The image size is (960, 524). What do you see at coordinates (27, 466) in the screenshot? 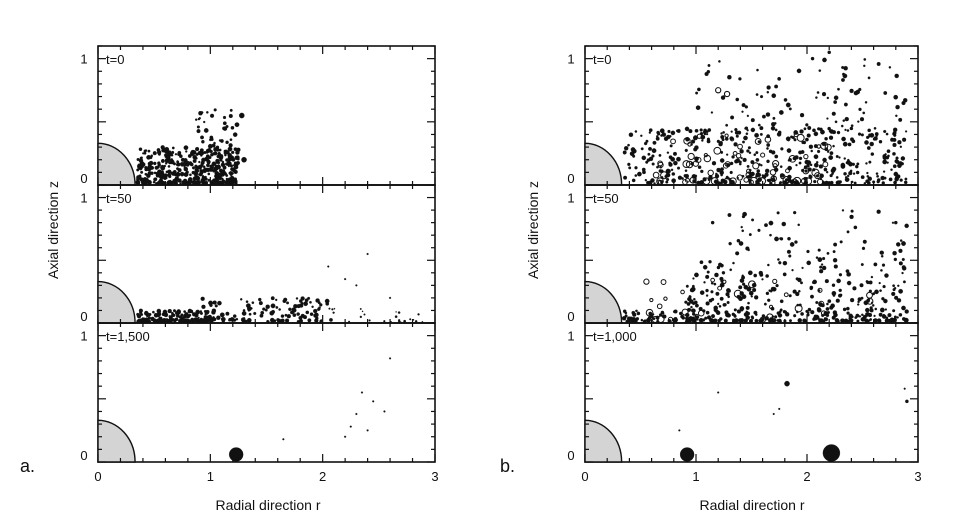
I see `panel-letter: a.` at bounding box center [27, 466].